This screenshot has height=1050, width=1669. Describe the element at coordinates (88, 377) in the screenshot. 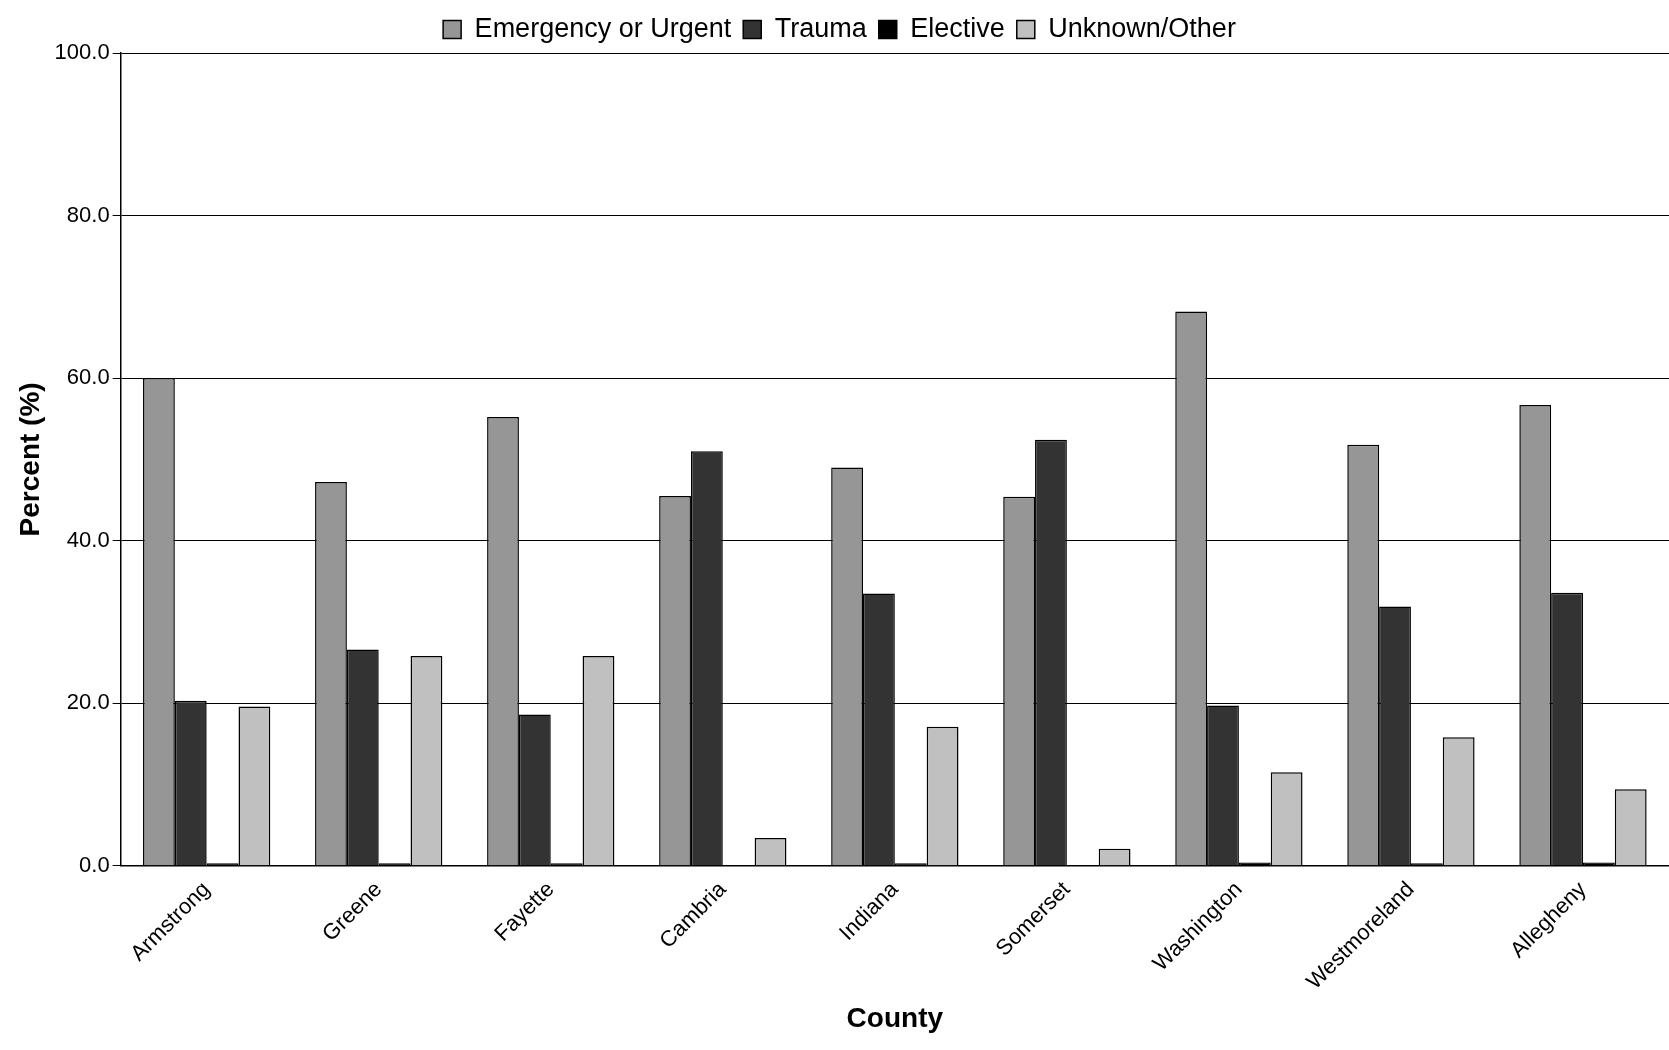

I see `y-tick-label: 60.0` at that location.